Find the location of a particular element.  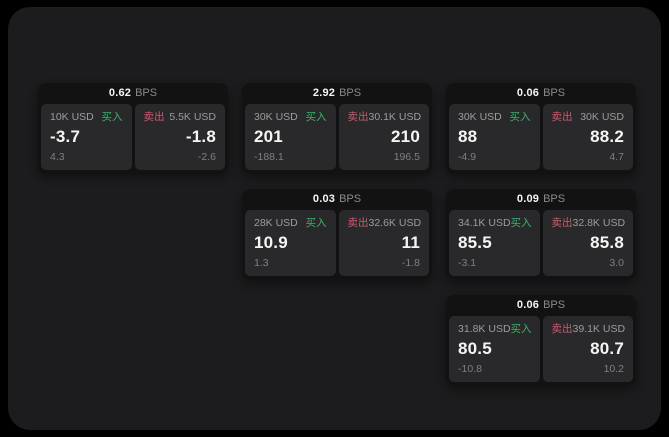

sell-delta: 3.0 is located at coordinates (616, 263).